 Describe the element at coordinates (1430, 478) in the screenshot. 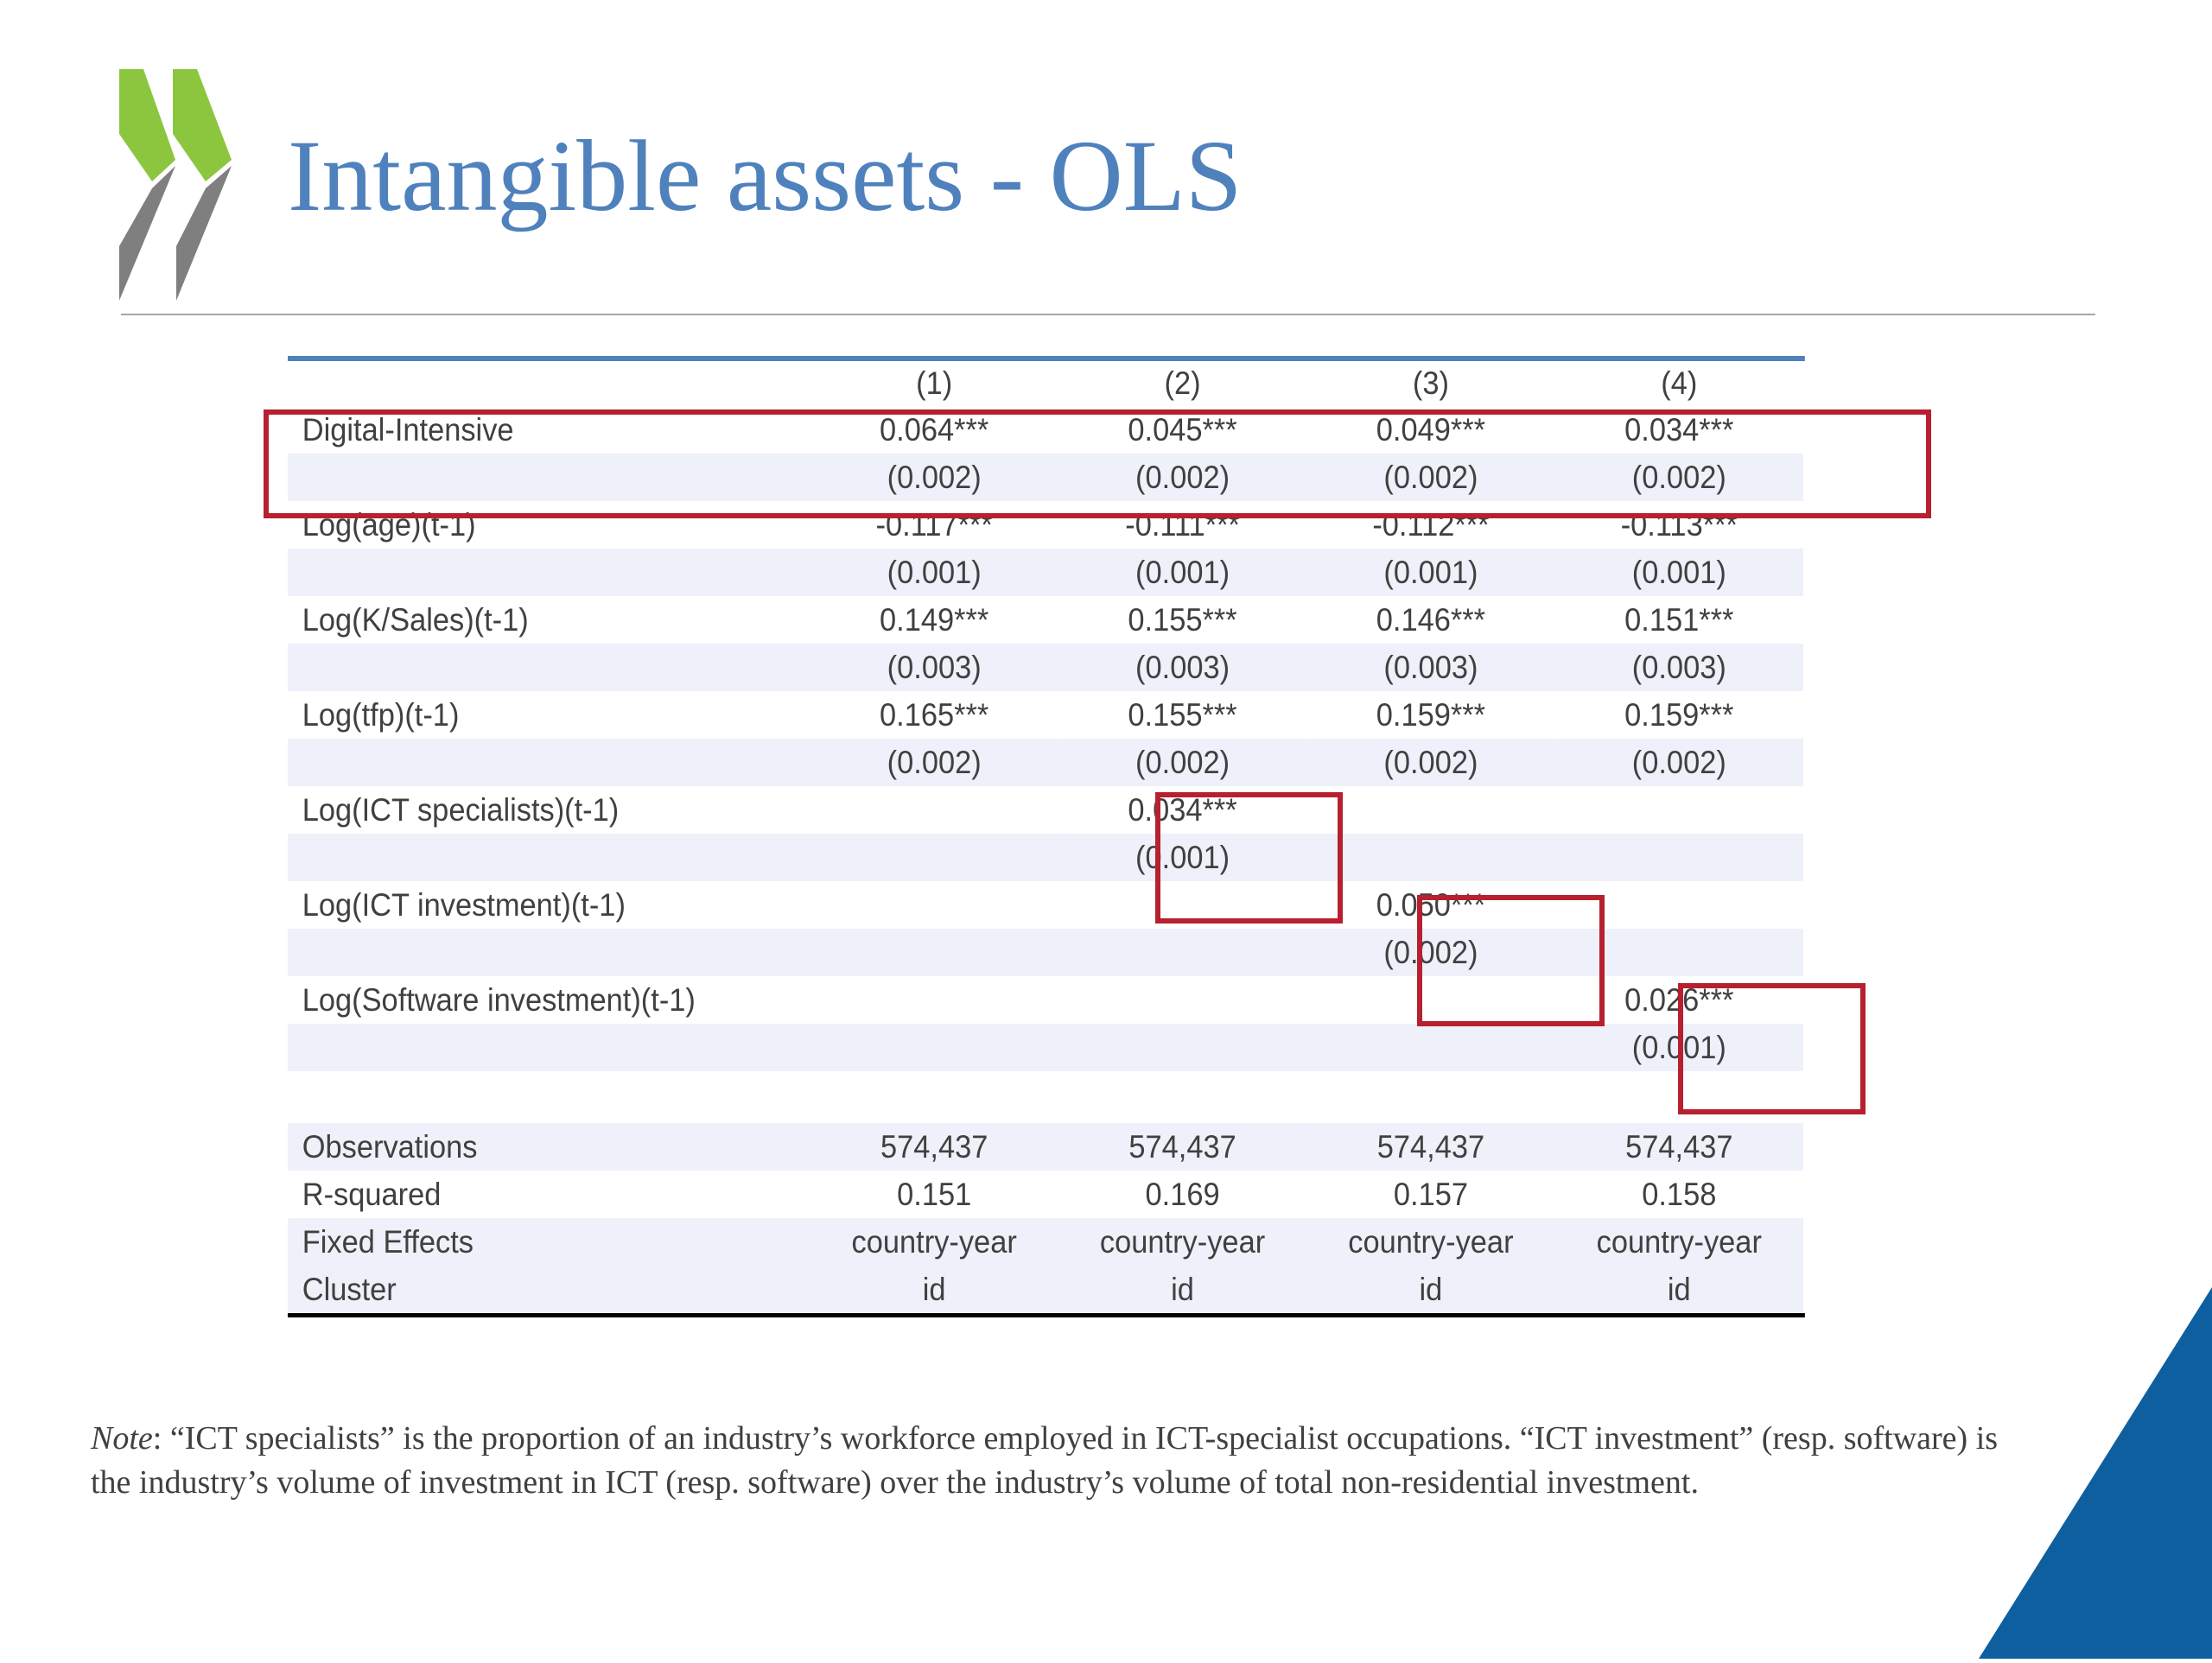

I see `cell-col-3: (0.002)` at that location.